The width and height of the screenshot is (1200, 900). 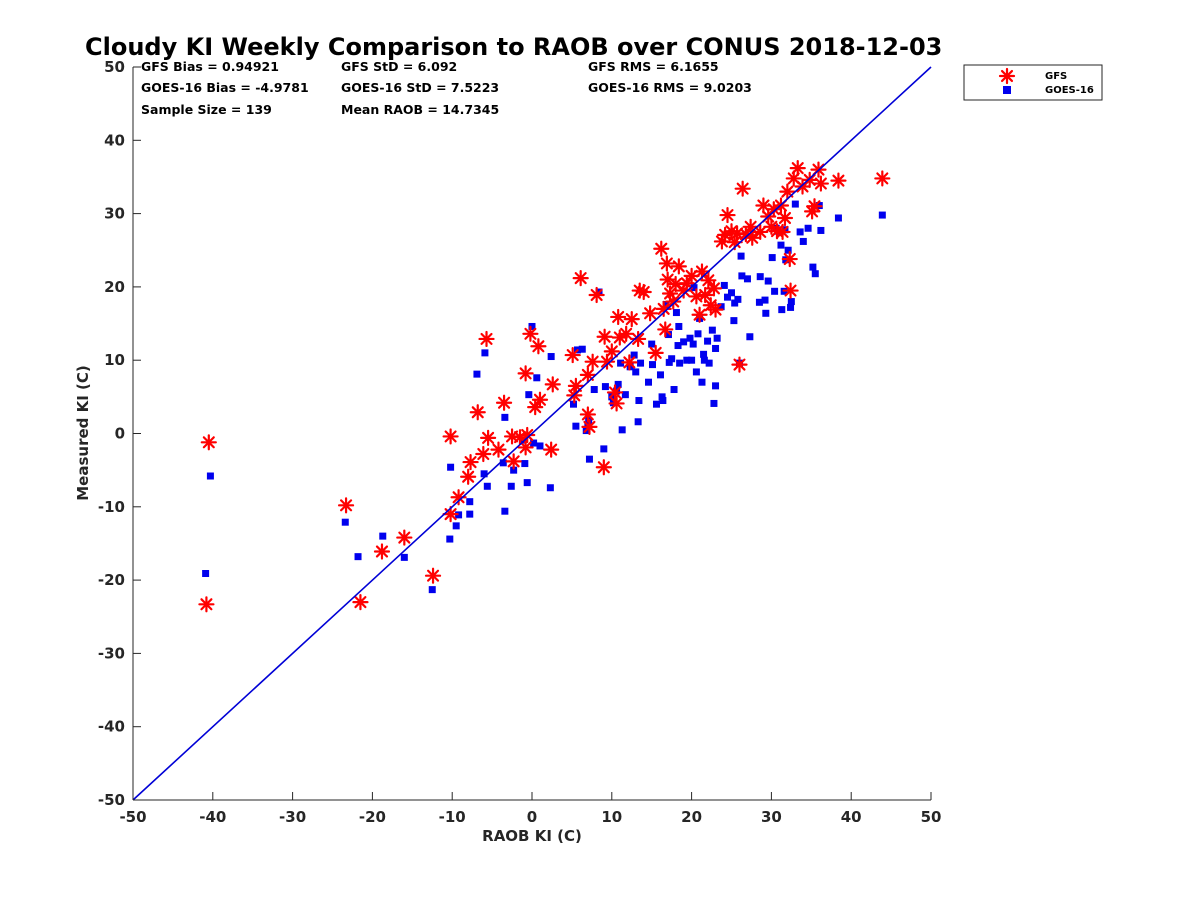 I want to click on x-tick-label: 20, so click(x=691, y=817).